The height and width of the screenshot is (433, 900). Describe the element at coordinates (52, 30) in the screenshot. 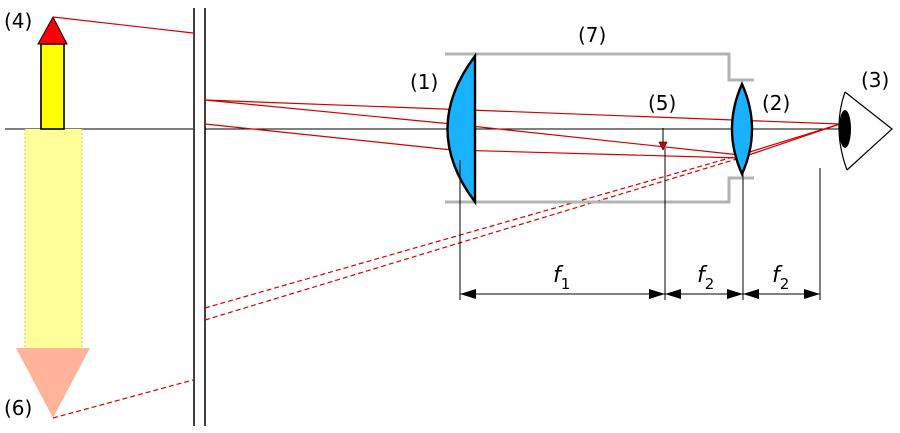

I see `object-head` at that location.